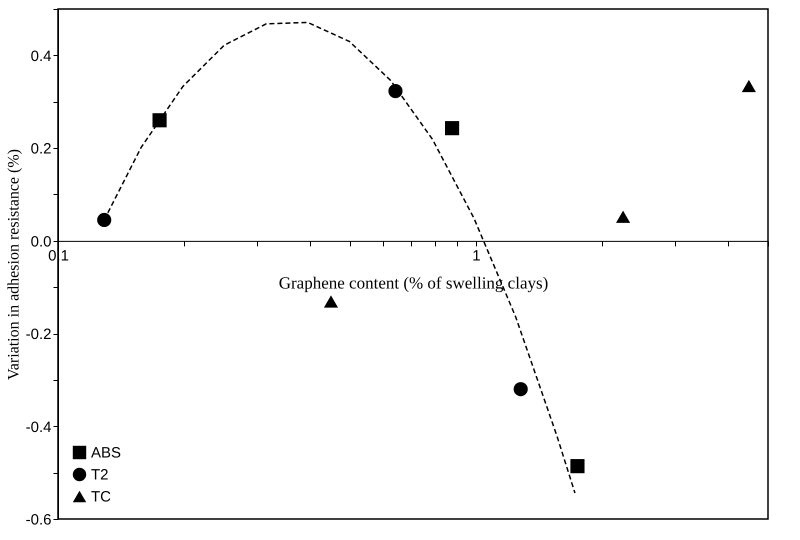  Describe the element at coordinates (100, 475) in the screenshot. I see `legend-label: T2` at that location.